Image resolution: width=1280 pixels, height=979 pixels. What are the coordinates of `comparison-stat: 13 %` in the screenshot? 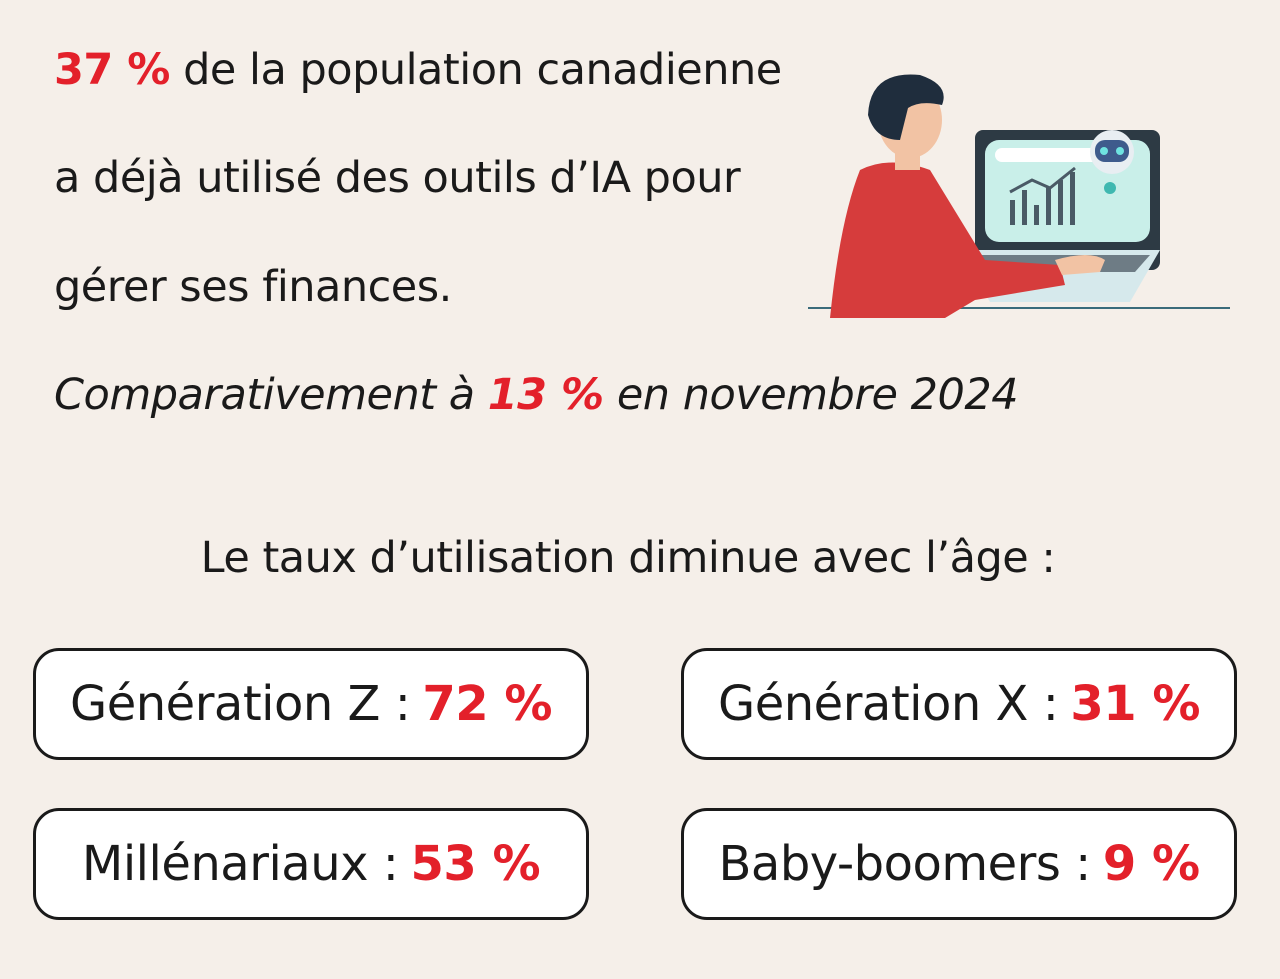 It's located at (545, 395).